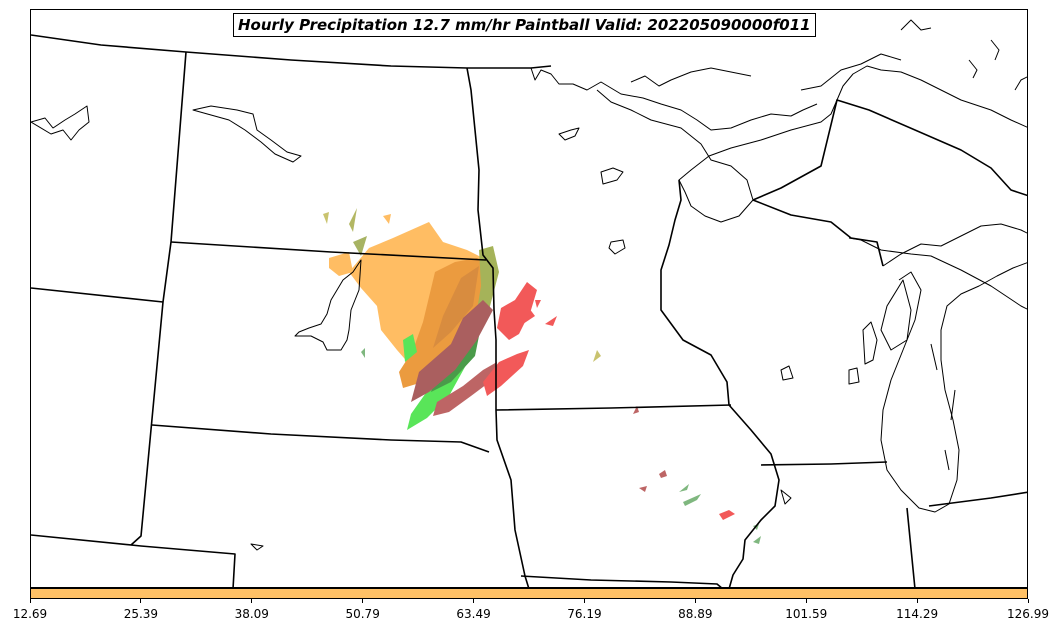 The height and width of the screenshot is (633, 1062). I want to click on lake-michigan, so click(953, 387).